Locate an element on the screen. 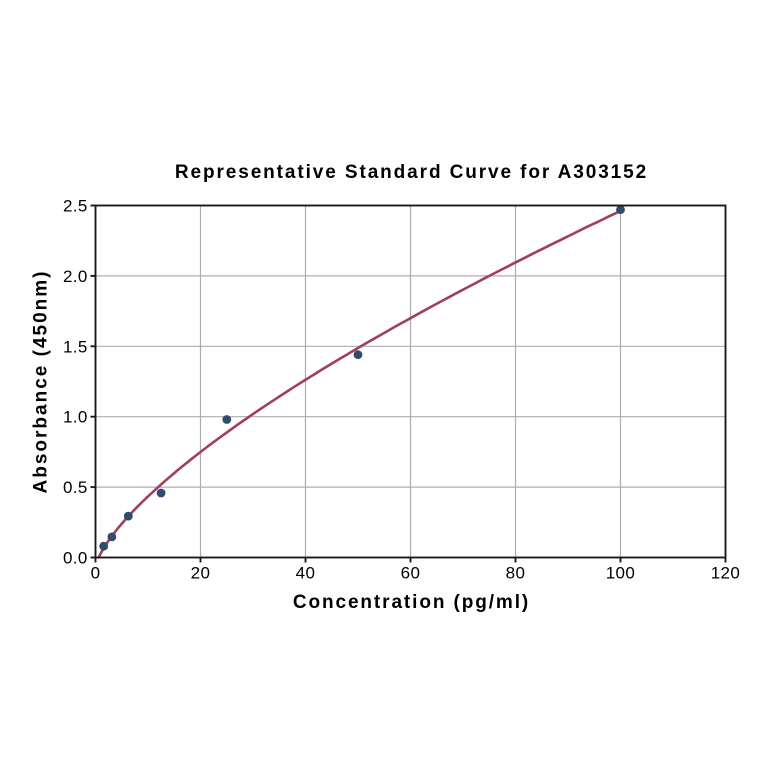 The image size is (764, 764). svg-text: 0.0 is located at coordinates (75, 558).